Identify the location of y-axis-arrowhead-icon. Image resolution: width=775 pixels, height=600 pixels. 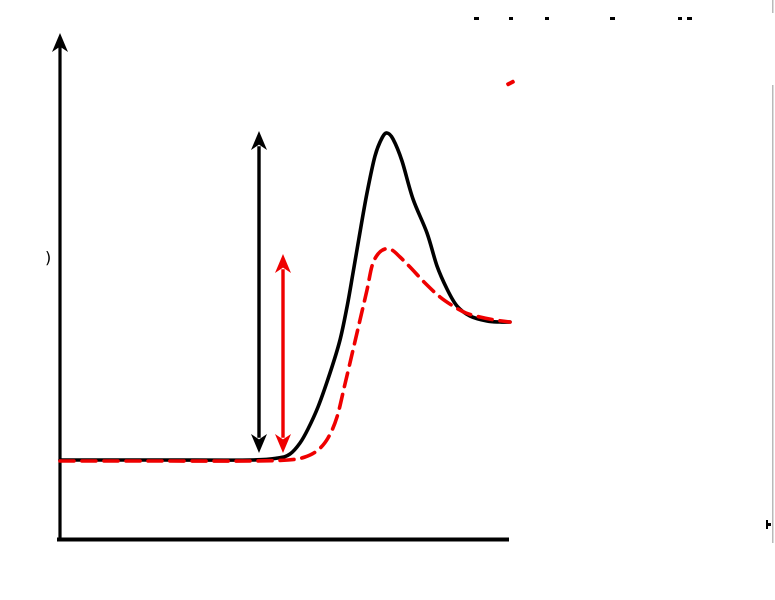
(60, 42).